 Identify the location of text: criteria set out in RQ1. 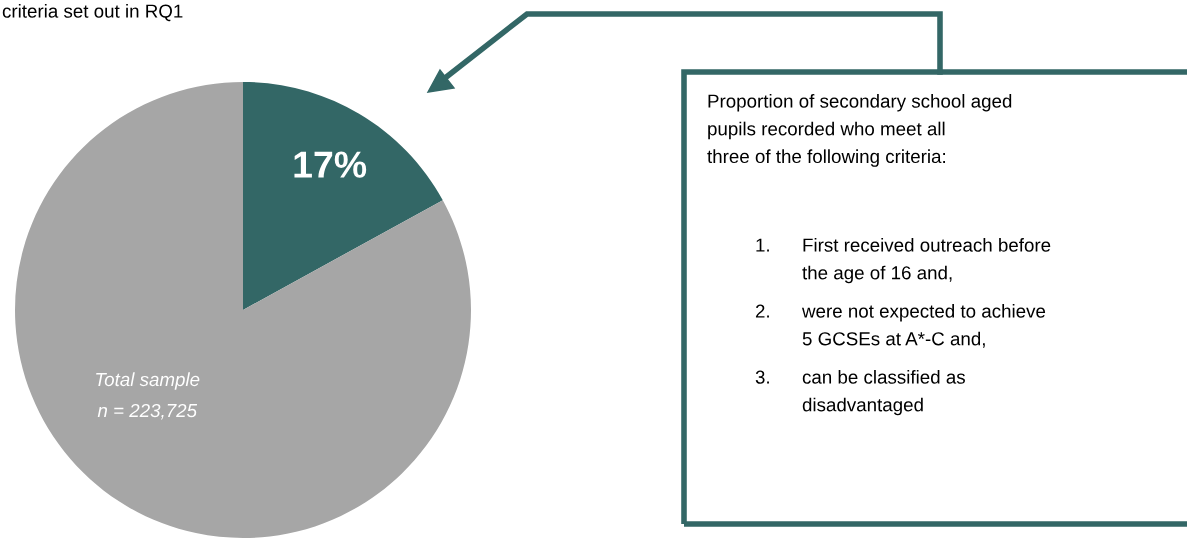
(92, 13).